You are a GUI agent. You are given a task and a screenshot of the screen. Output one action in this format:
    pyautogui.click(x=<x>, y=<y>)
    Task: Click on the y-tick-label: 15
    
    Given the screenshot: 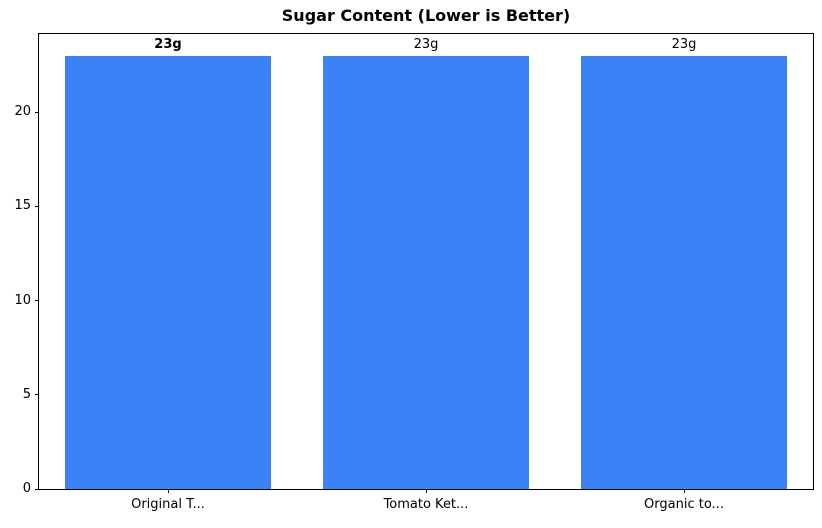 What is the action you would take?
    pyautogui.click(x=22, y=206)
    